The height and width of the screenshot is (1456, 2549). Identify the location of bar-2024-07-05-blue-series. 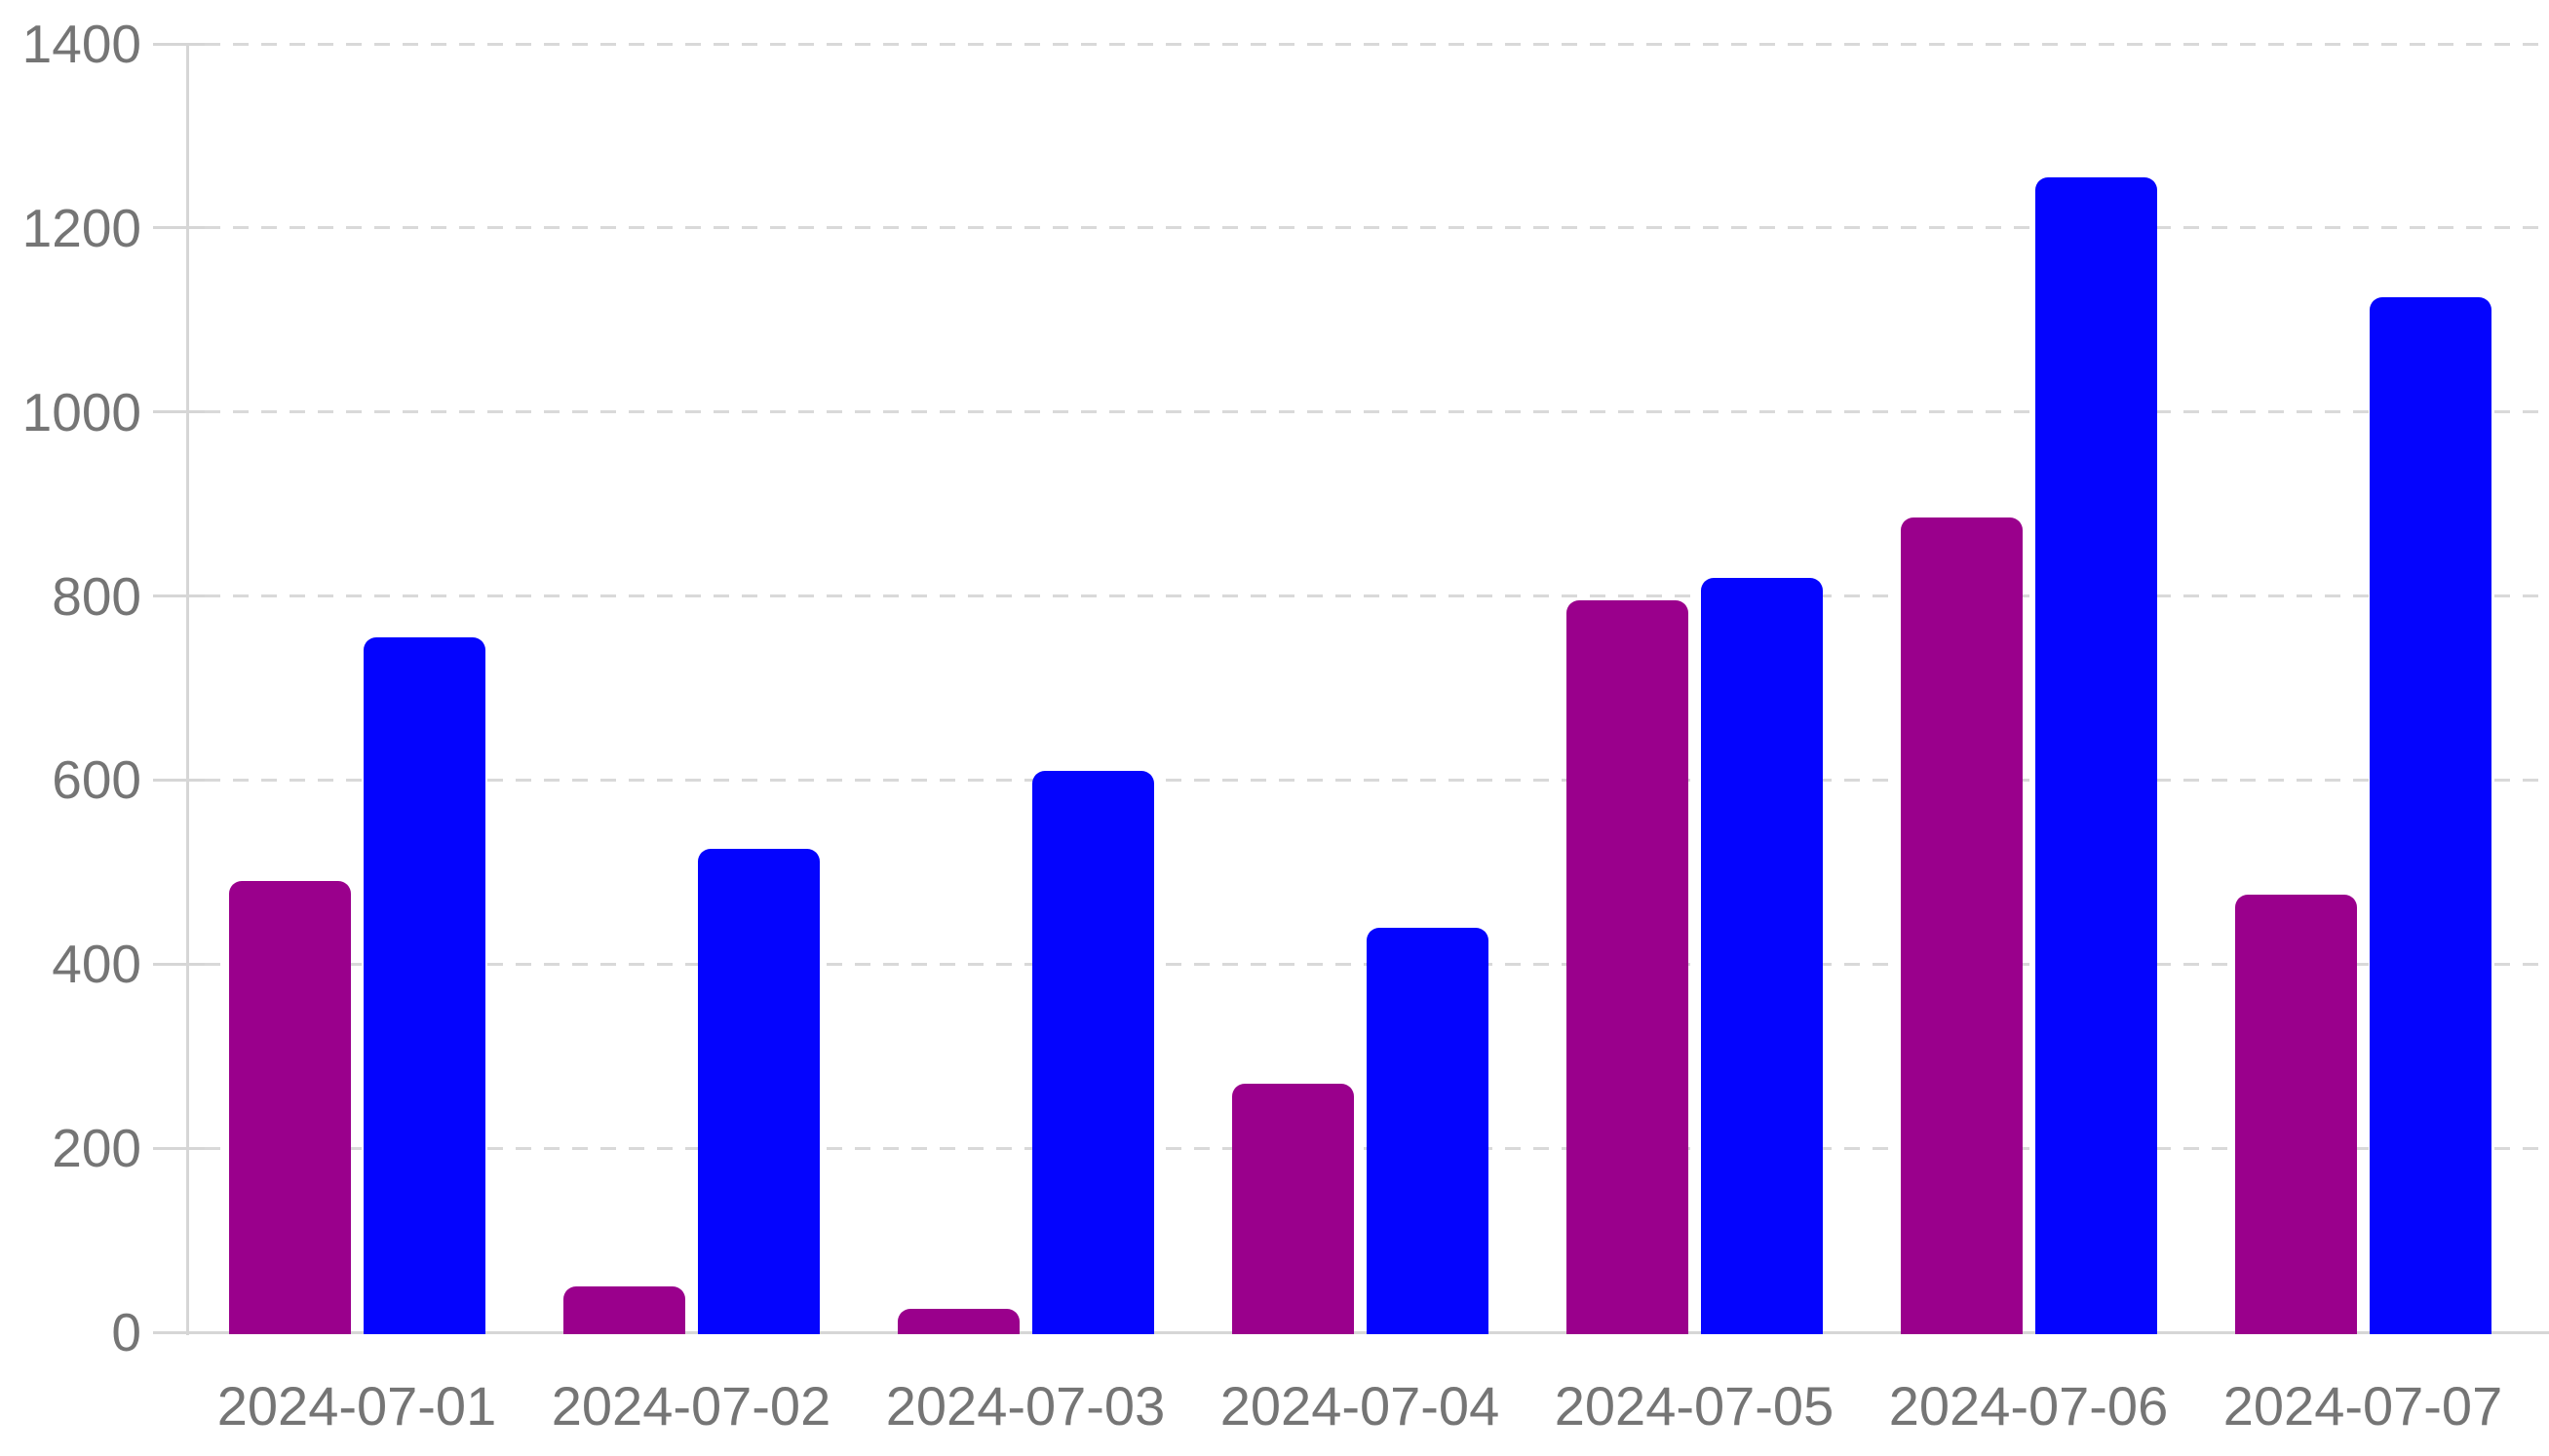
(1762, 956).